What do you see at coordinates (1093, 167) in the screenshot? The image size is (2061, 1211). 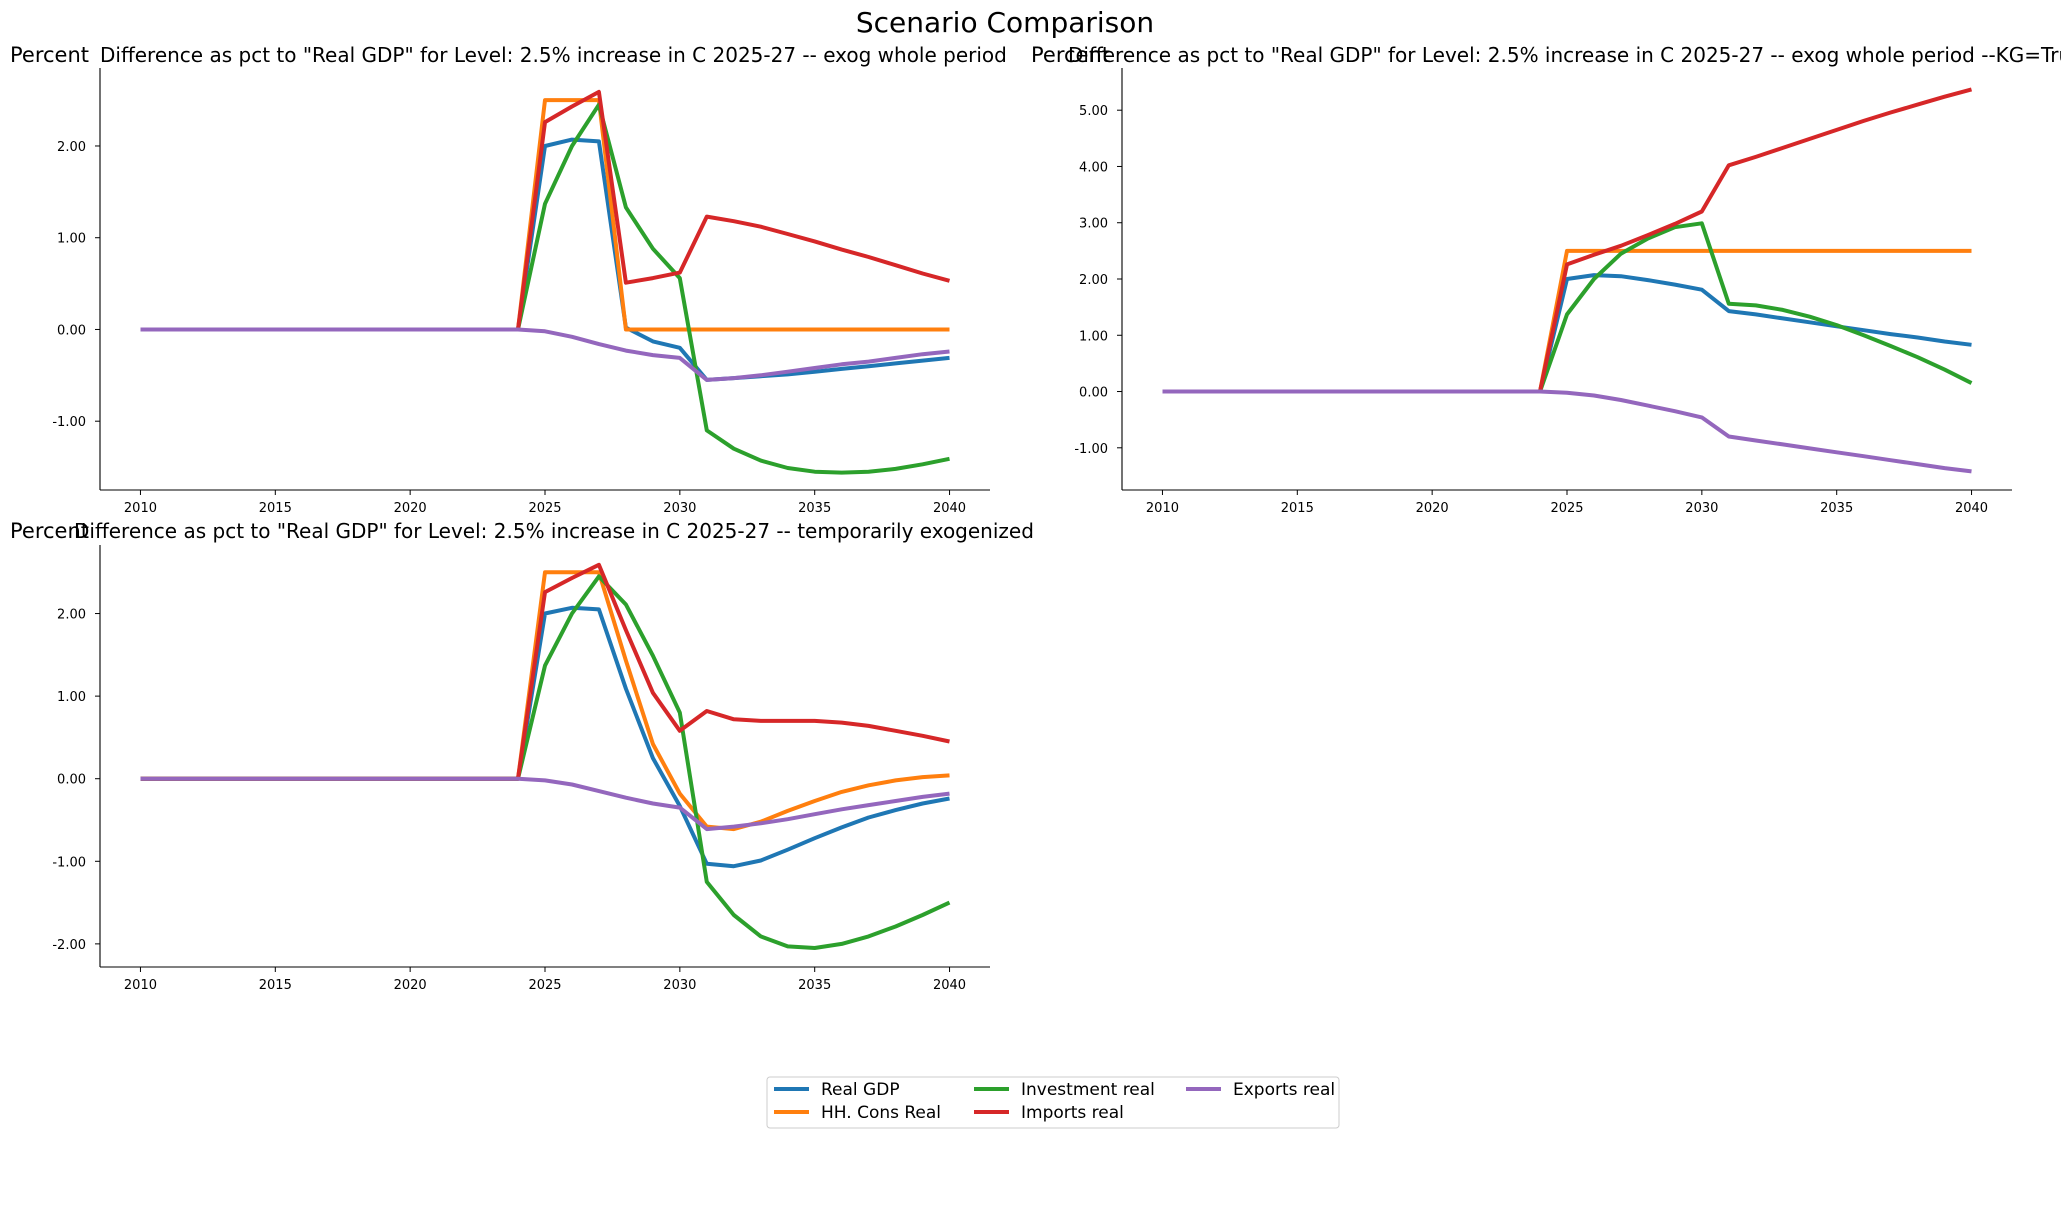 I see `y-tick-label: 4.00` at bounding box center [1093, 167].